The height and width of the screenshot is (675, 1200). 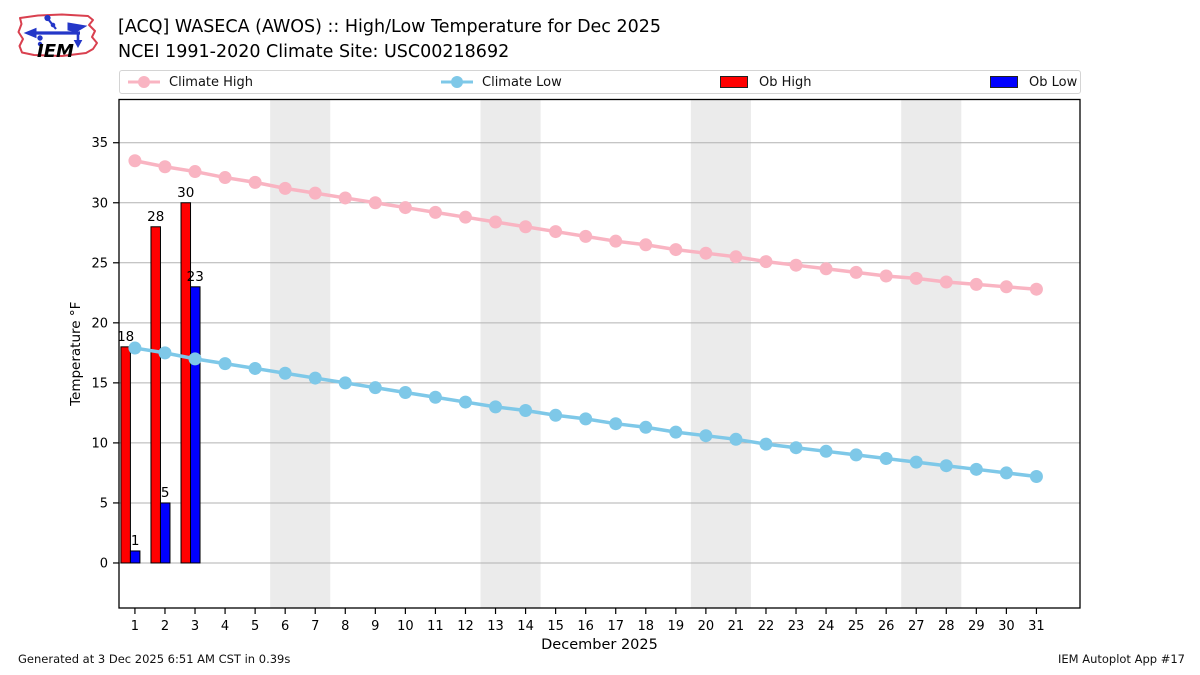 What do you see at coordinates (211, 82) in the screenshot?
I see `legend-label-climate-high: Climate High` at bounding box center [211, 82].